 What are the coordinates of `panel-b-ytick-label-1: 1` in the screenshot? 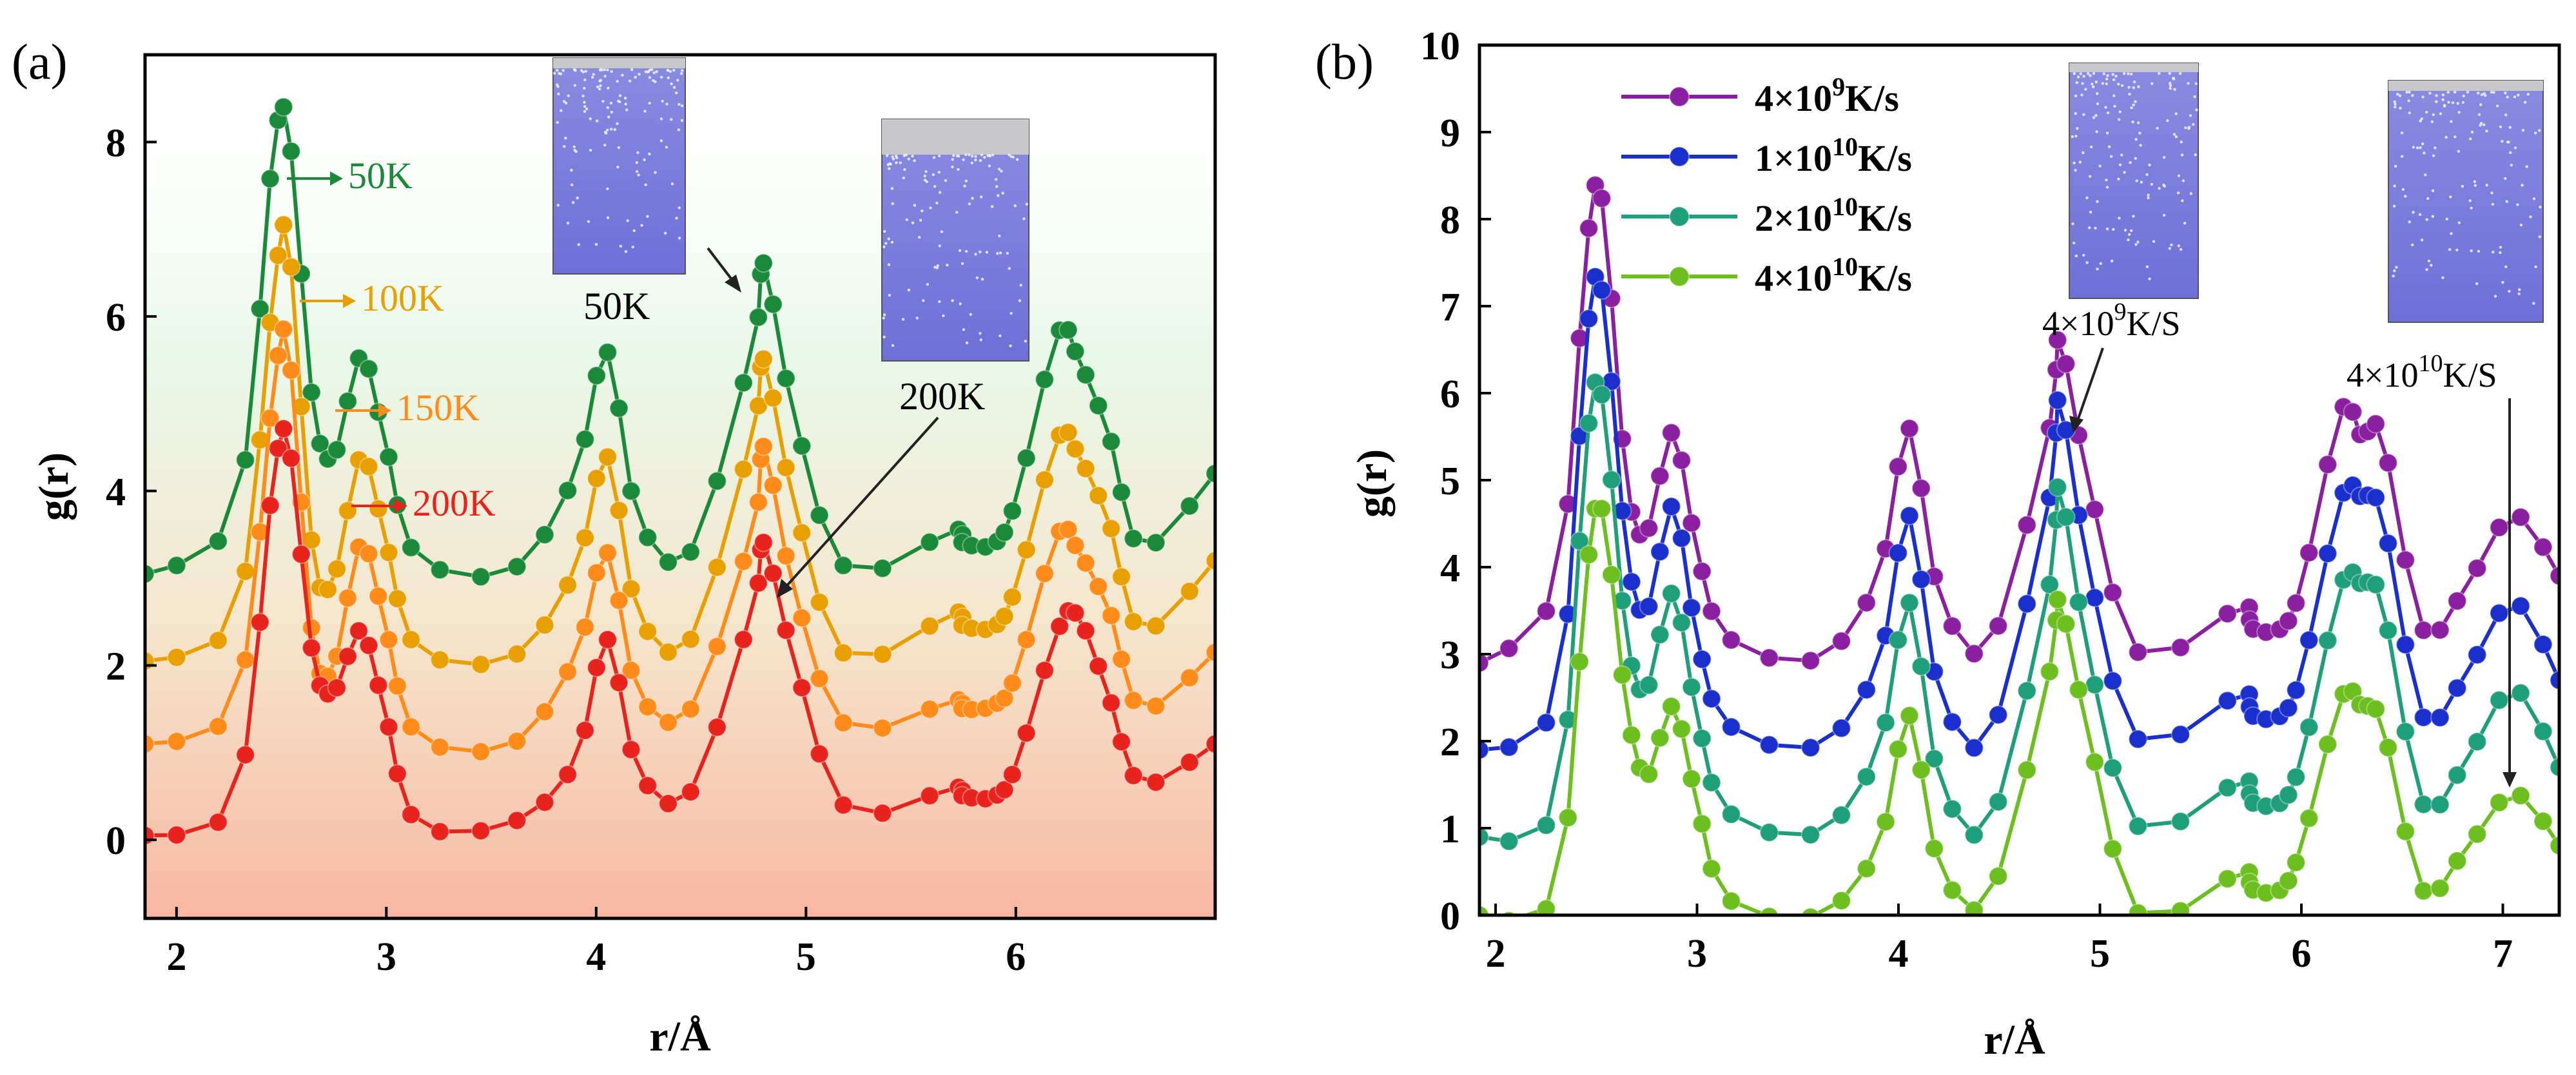 It's located at (1450, 829).